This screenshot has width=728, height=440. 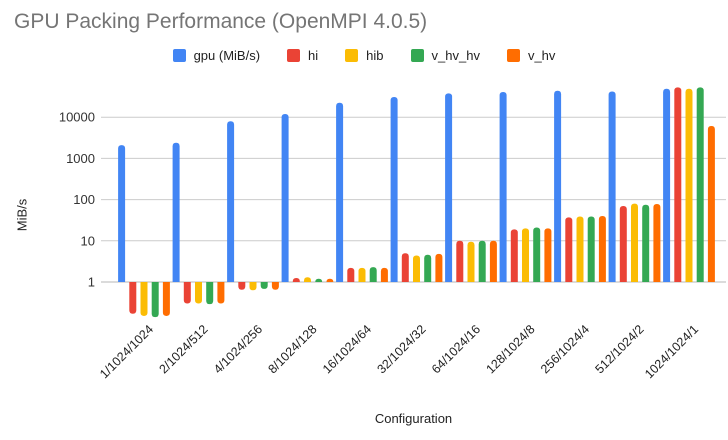 I want to click on y-tick-label: 1, so click(x=91, y=282).